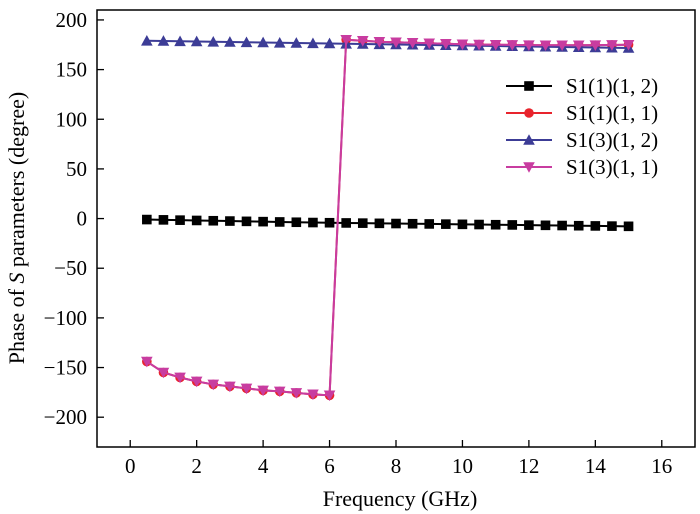 This screenshot has width=700, height=514. I want to click on x-tick-label: 10, so click(462, 466).